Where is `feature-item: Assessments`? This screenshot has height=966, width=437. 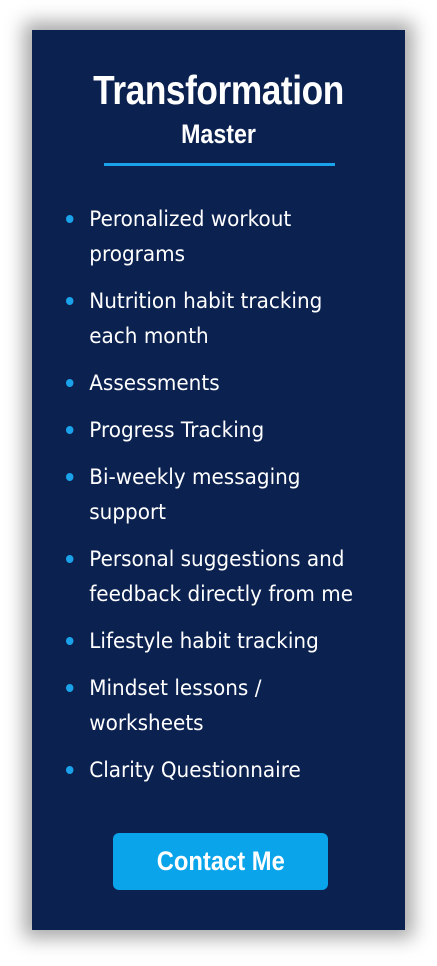 feature-item: Assessments is located at coordinates (219, 383).